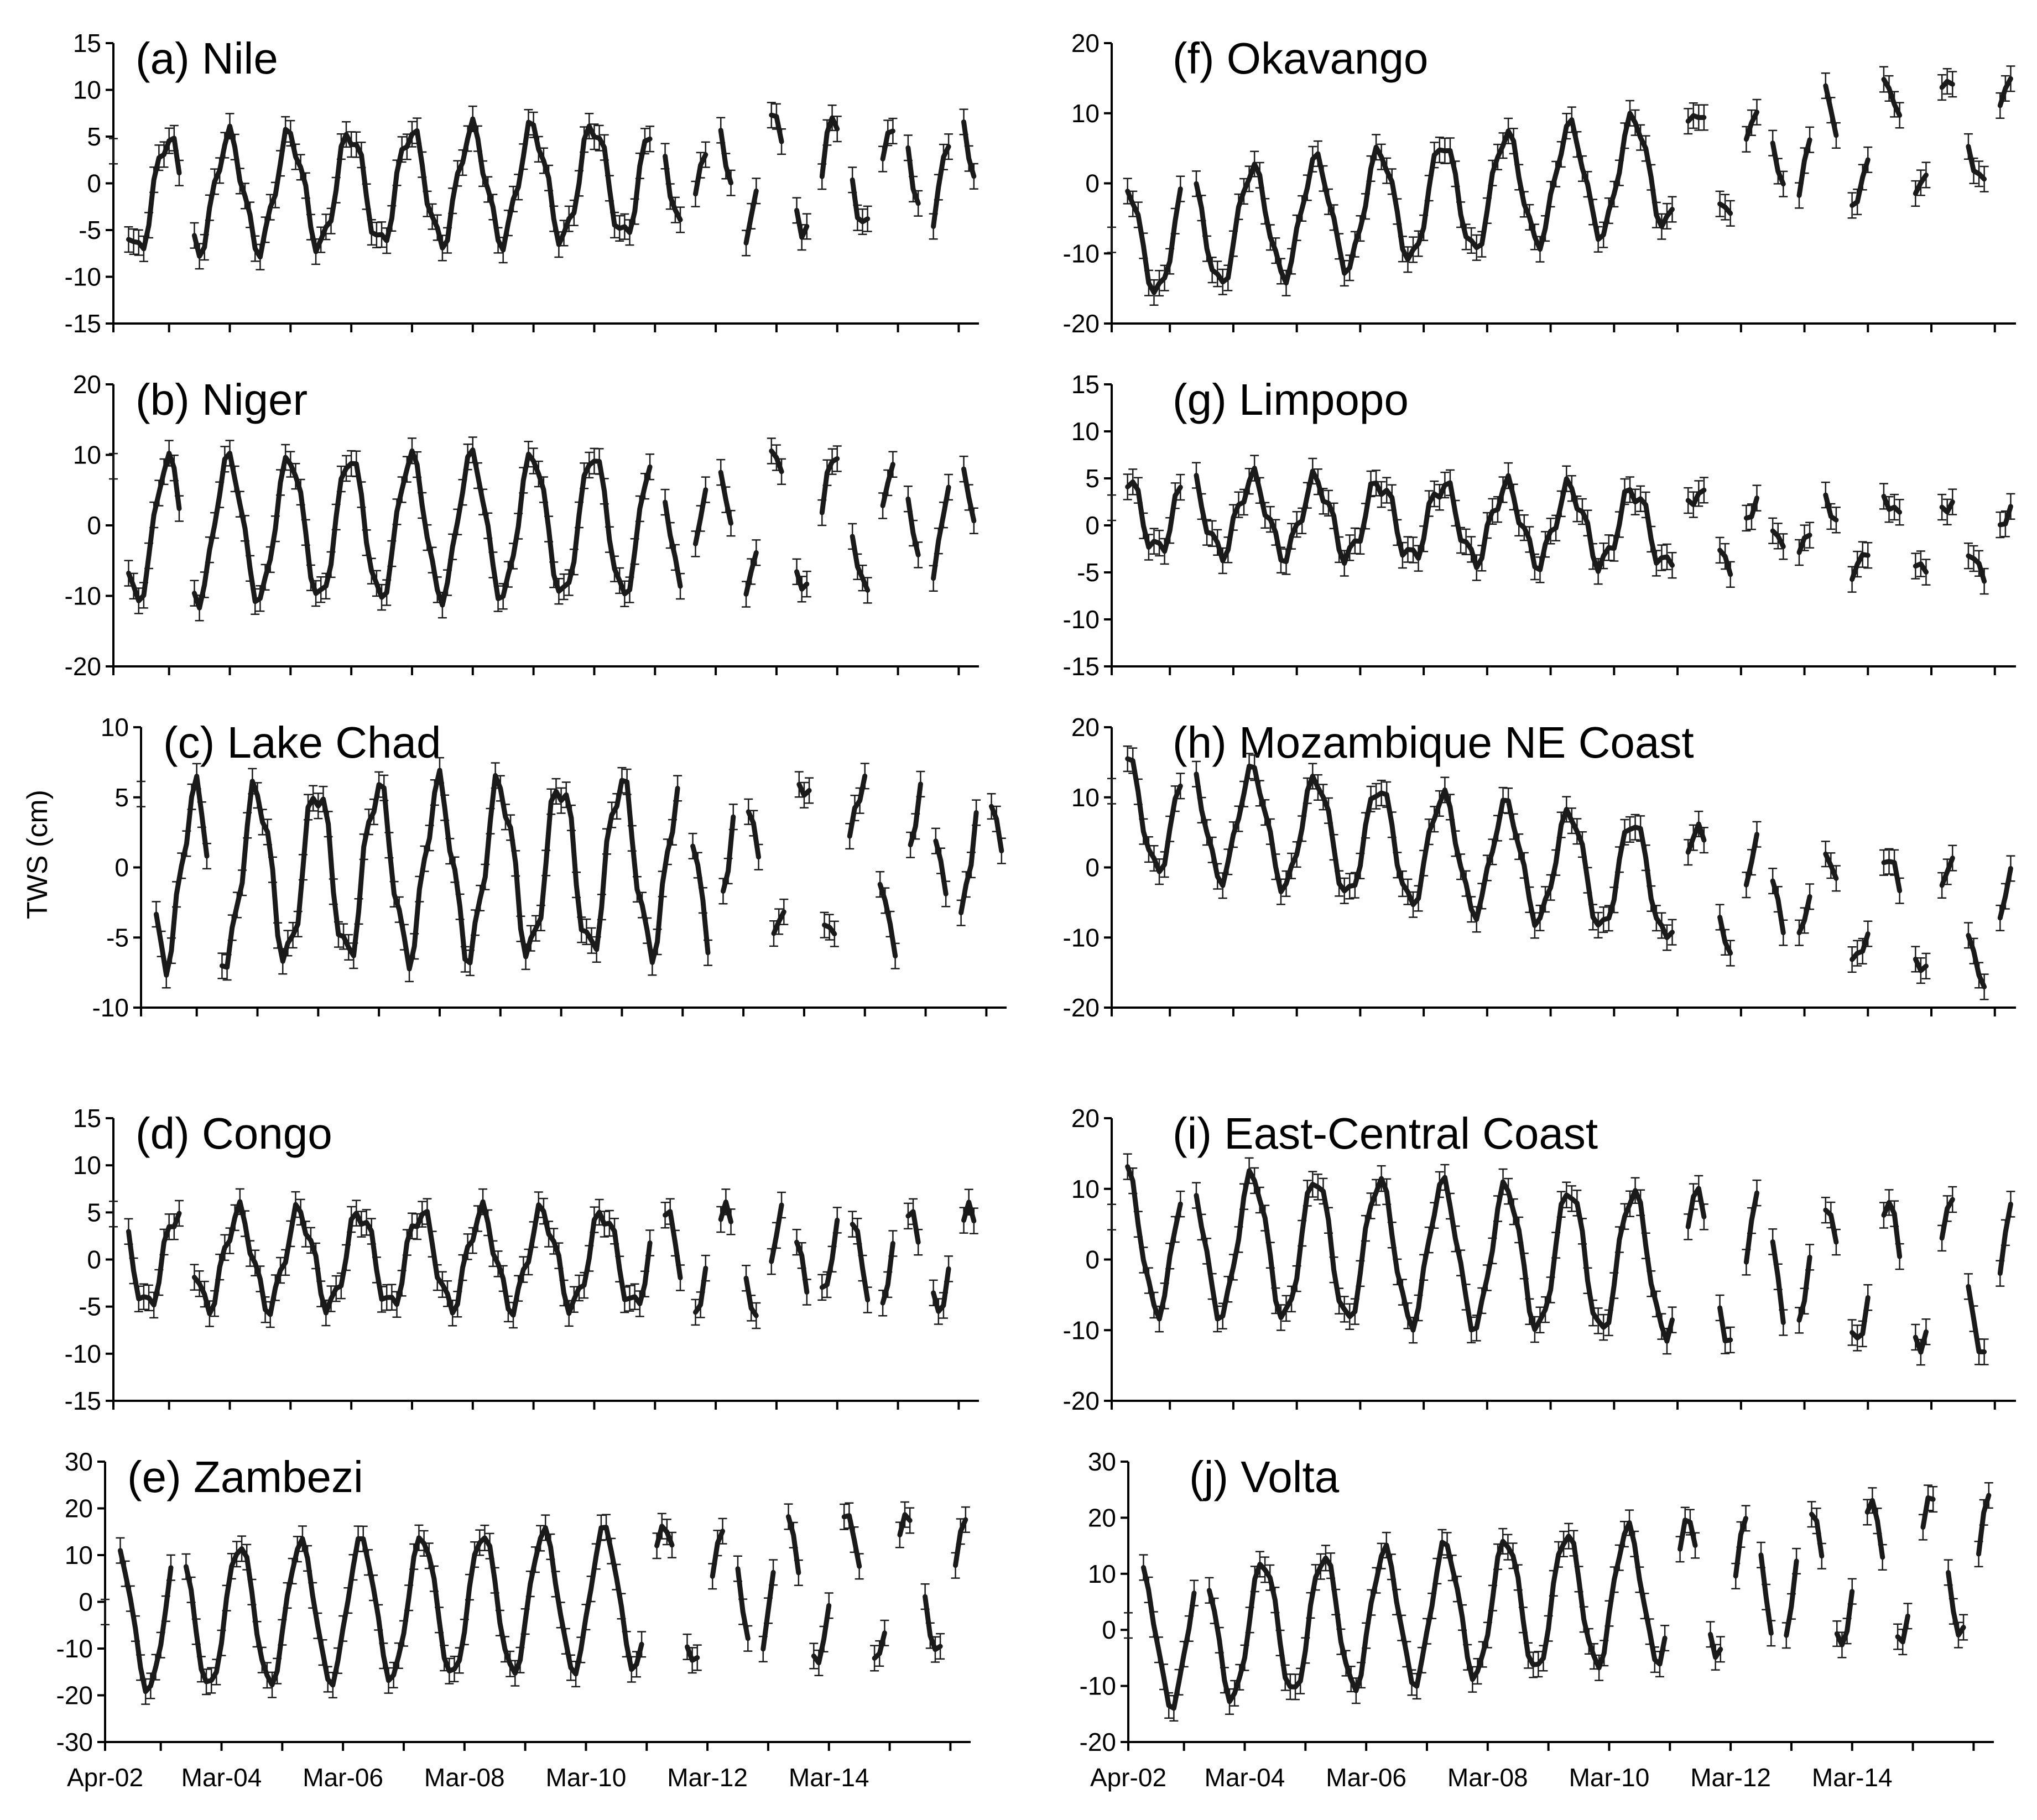 The width and height of the screenshot is (2037, 1820). I want to click on panel-c: -10 -5 0 5 10 (c) Lake Chad, so click(549, 867).